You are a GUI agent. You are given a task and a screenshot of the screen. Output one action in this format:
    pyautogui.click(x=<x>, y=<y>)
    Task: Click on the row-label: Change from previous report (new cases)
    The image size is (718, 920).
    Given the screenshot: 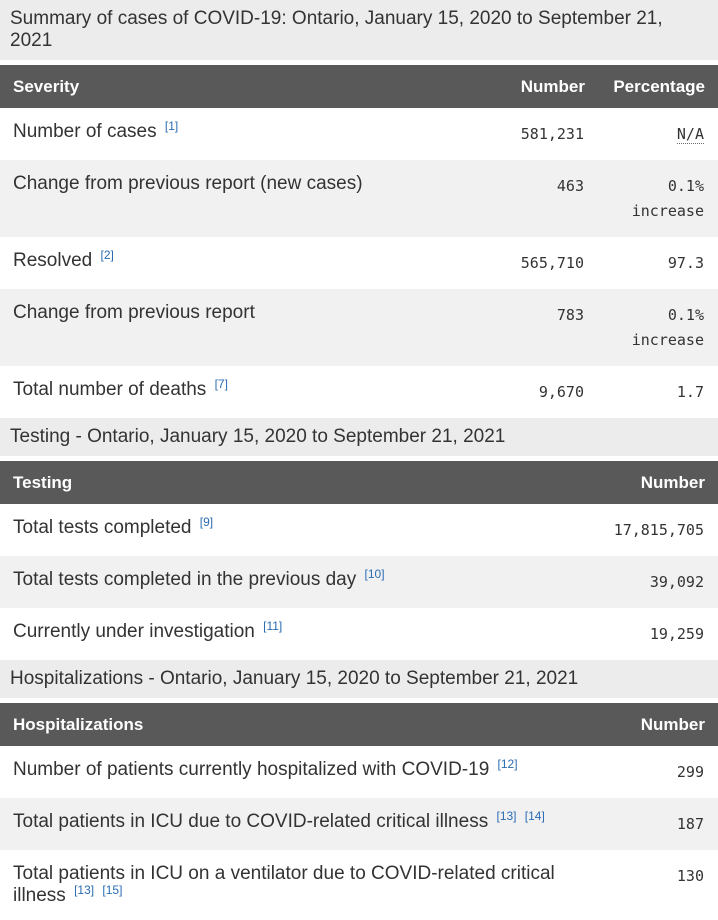 What is the action you would take?
    pyautogui.click(x=244, y=198)
    